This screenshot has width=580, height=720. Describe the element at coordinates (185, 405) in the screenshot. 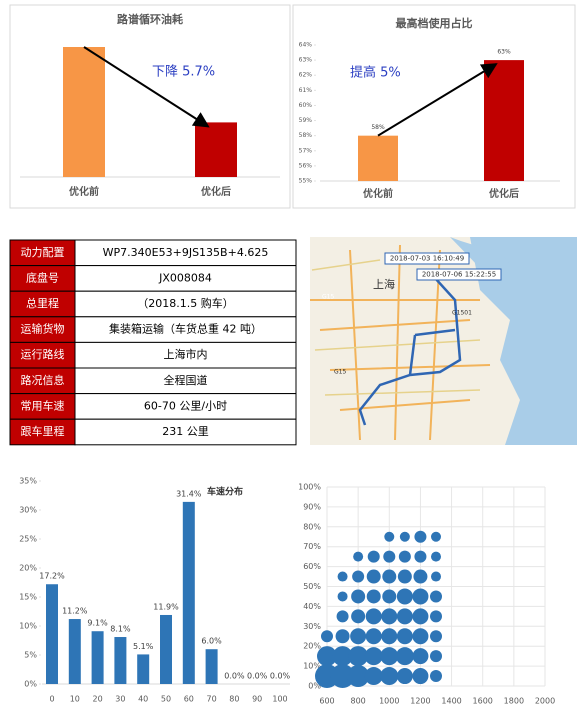

I see `table-value: 60-70 公里/小时` at that location.